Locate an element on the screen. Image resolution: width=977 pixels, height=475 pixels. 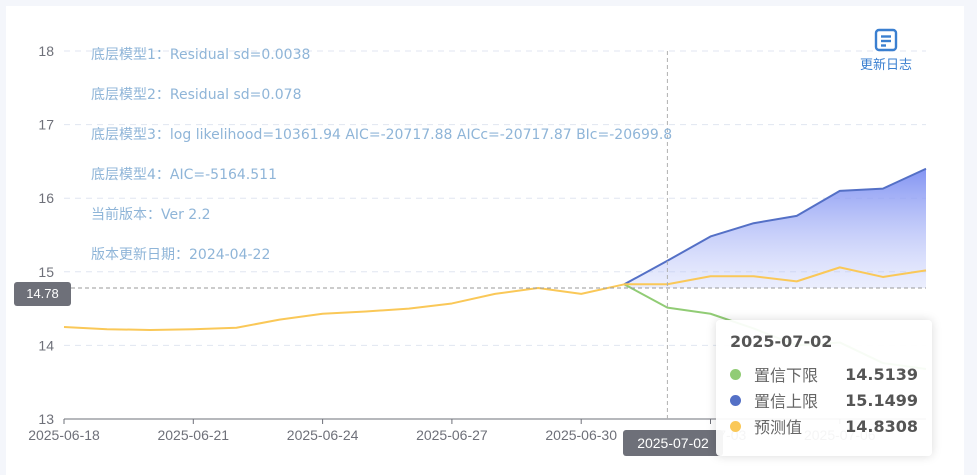
x-tick-label: 2025-06-27 is located at coordinates (452, 435).